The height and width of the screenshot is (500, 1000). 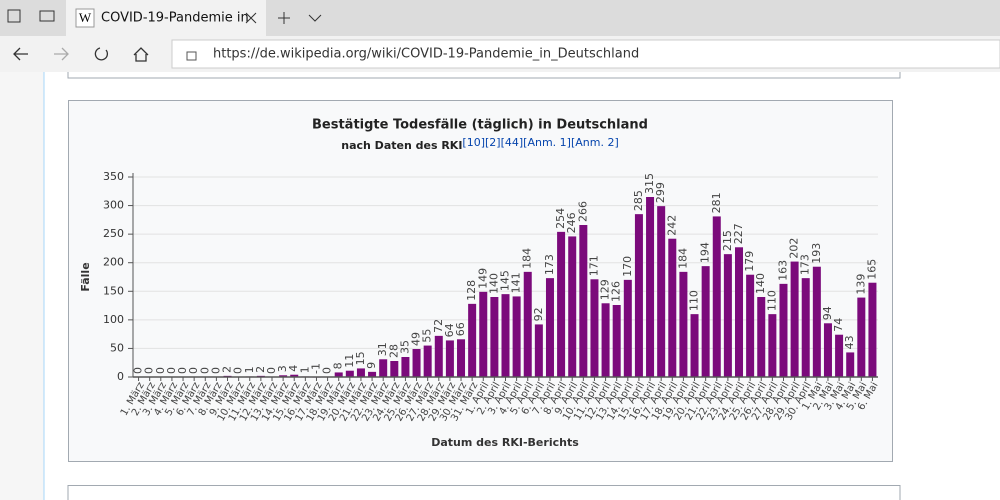 I want to click on subtitle: nach Daten des RKI, so click(x=401, y=145).